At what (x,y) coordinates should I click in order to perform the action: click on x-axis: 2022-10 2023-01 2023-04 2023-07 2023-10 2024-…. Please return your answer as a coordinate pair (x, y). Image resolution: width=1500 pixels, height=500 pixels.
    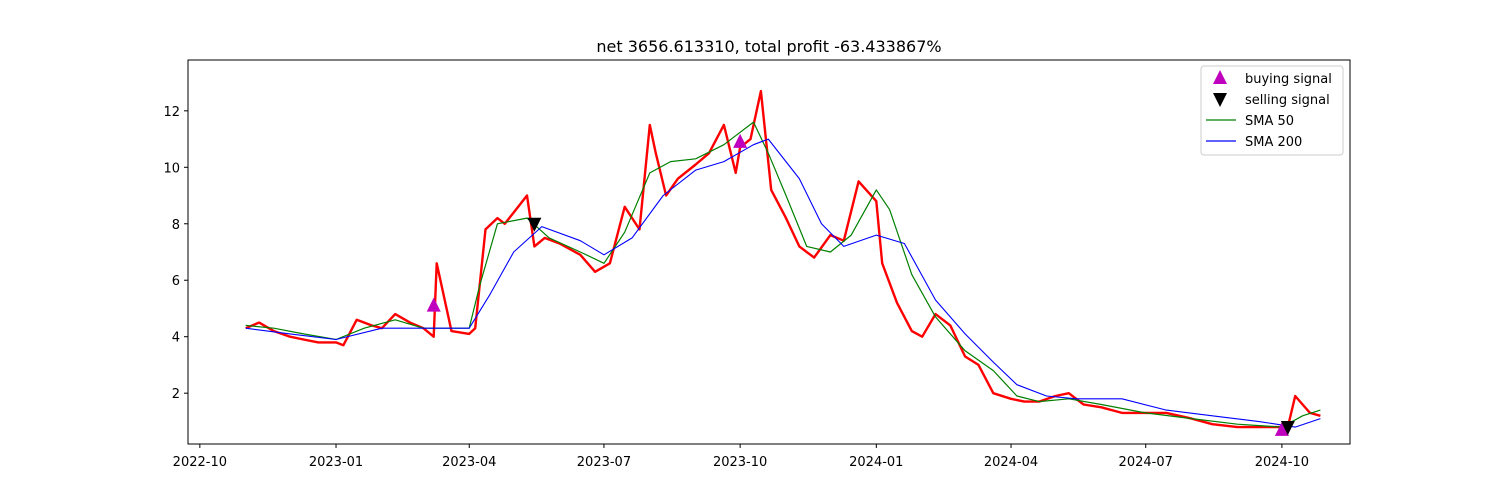
    Looking at the image, I should click on (741, 457).